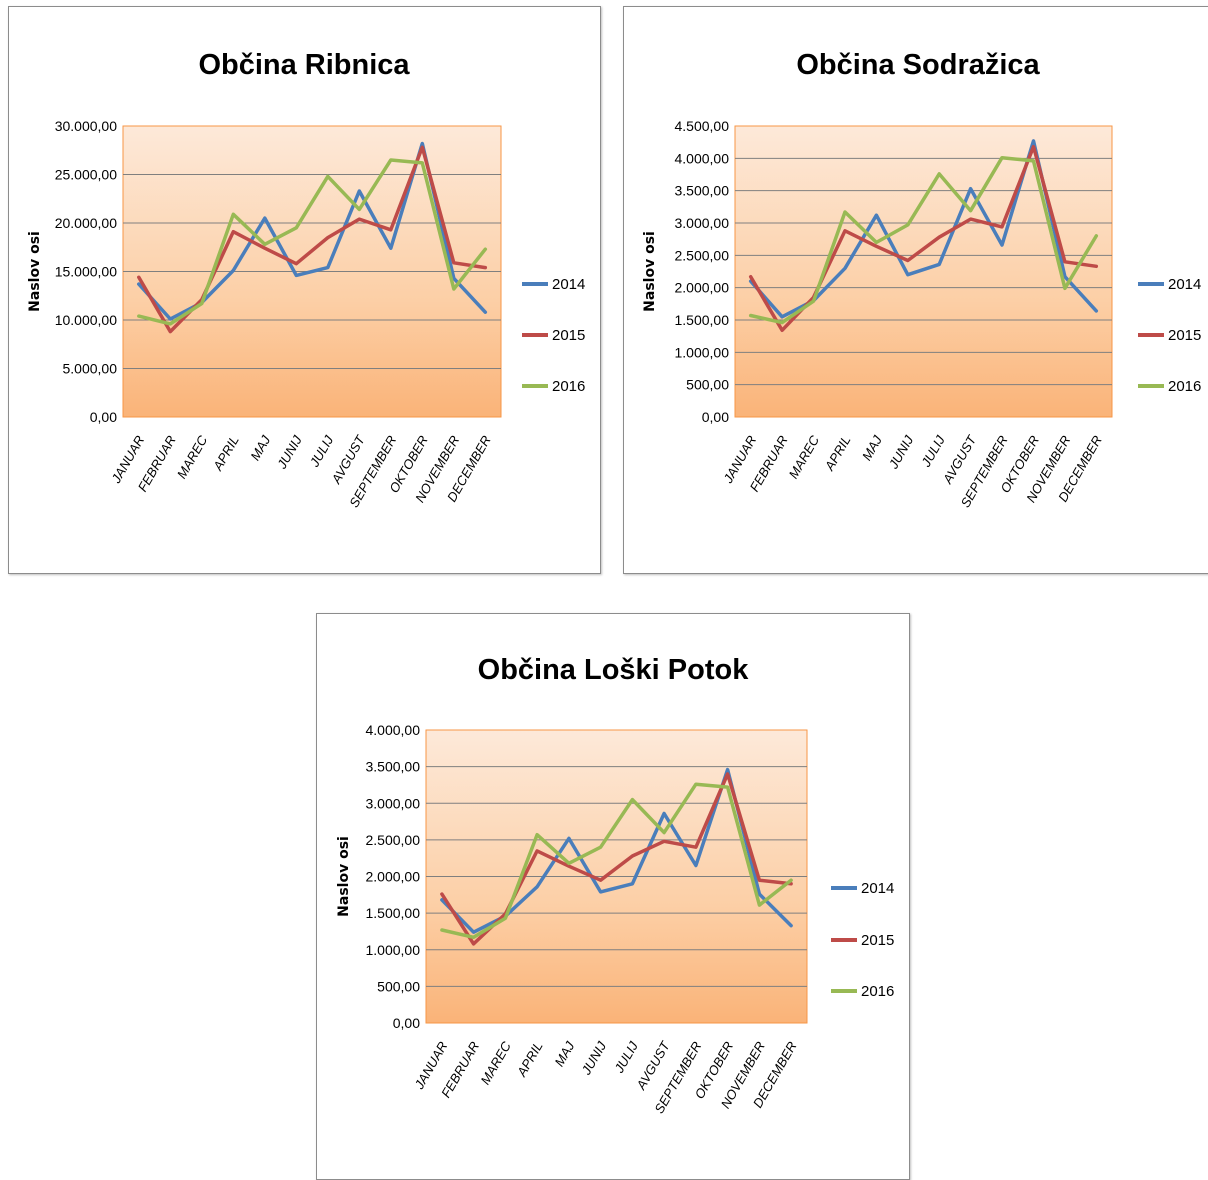 The height and width of the screenshot is (1180, 1208). Describe the element at coordinates (86, 175) in the screenshot. I see `y-tick-label: 25.000,00` at that location.